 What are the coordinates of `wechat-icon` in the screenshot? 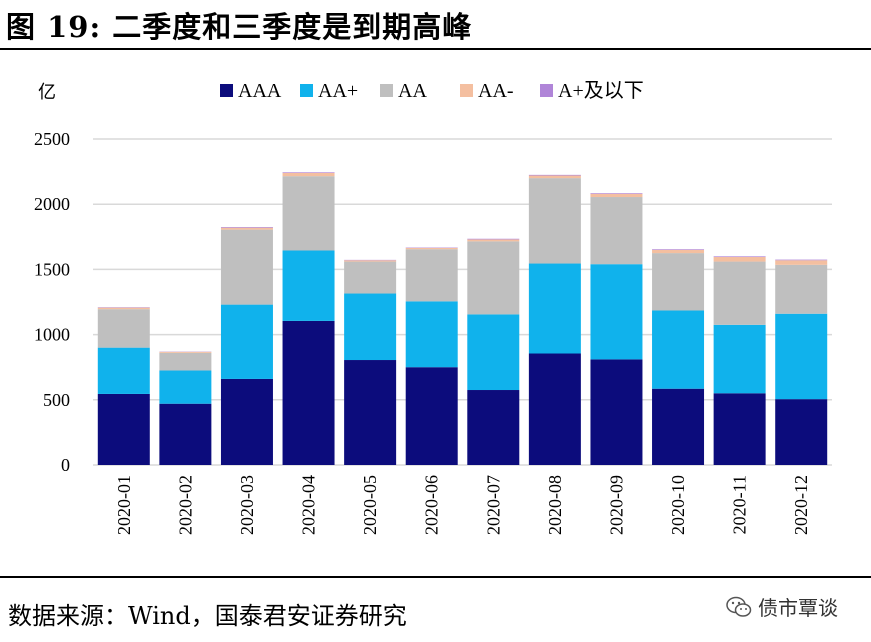 It's located at (739, 606).